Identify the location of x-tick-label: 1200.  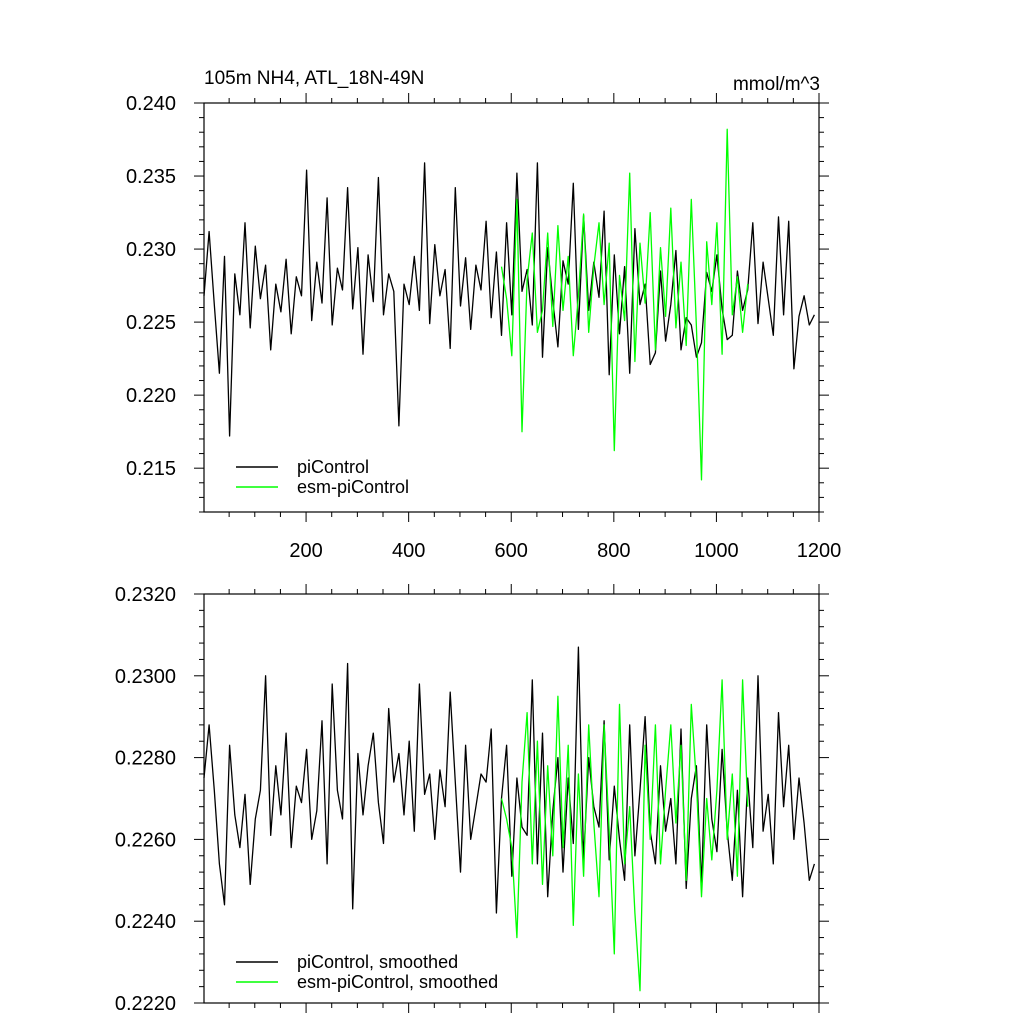
(819, 551).